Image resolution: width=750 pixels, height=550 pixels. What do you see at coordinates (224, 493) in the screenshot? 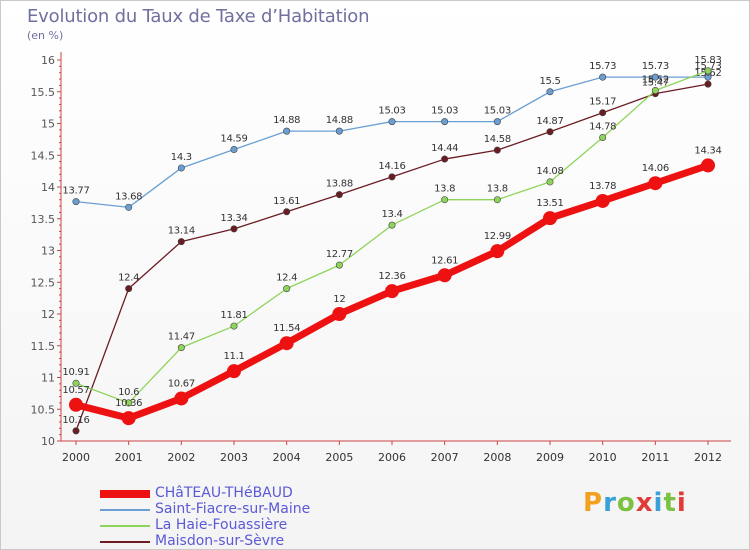
I see `legend-label: CHâTEAU-THéBAUD` at bounding box center [224, 493].